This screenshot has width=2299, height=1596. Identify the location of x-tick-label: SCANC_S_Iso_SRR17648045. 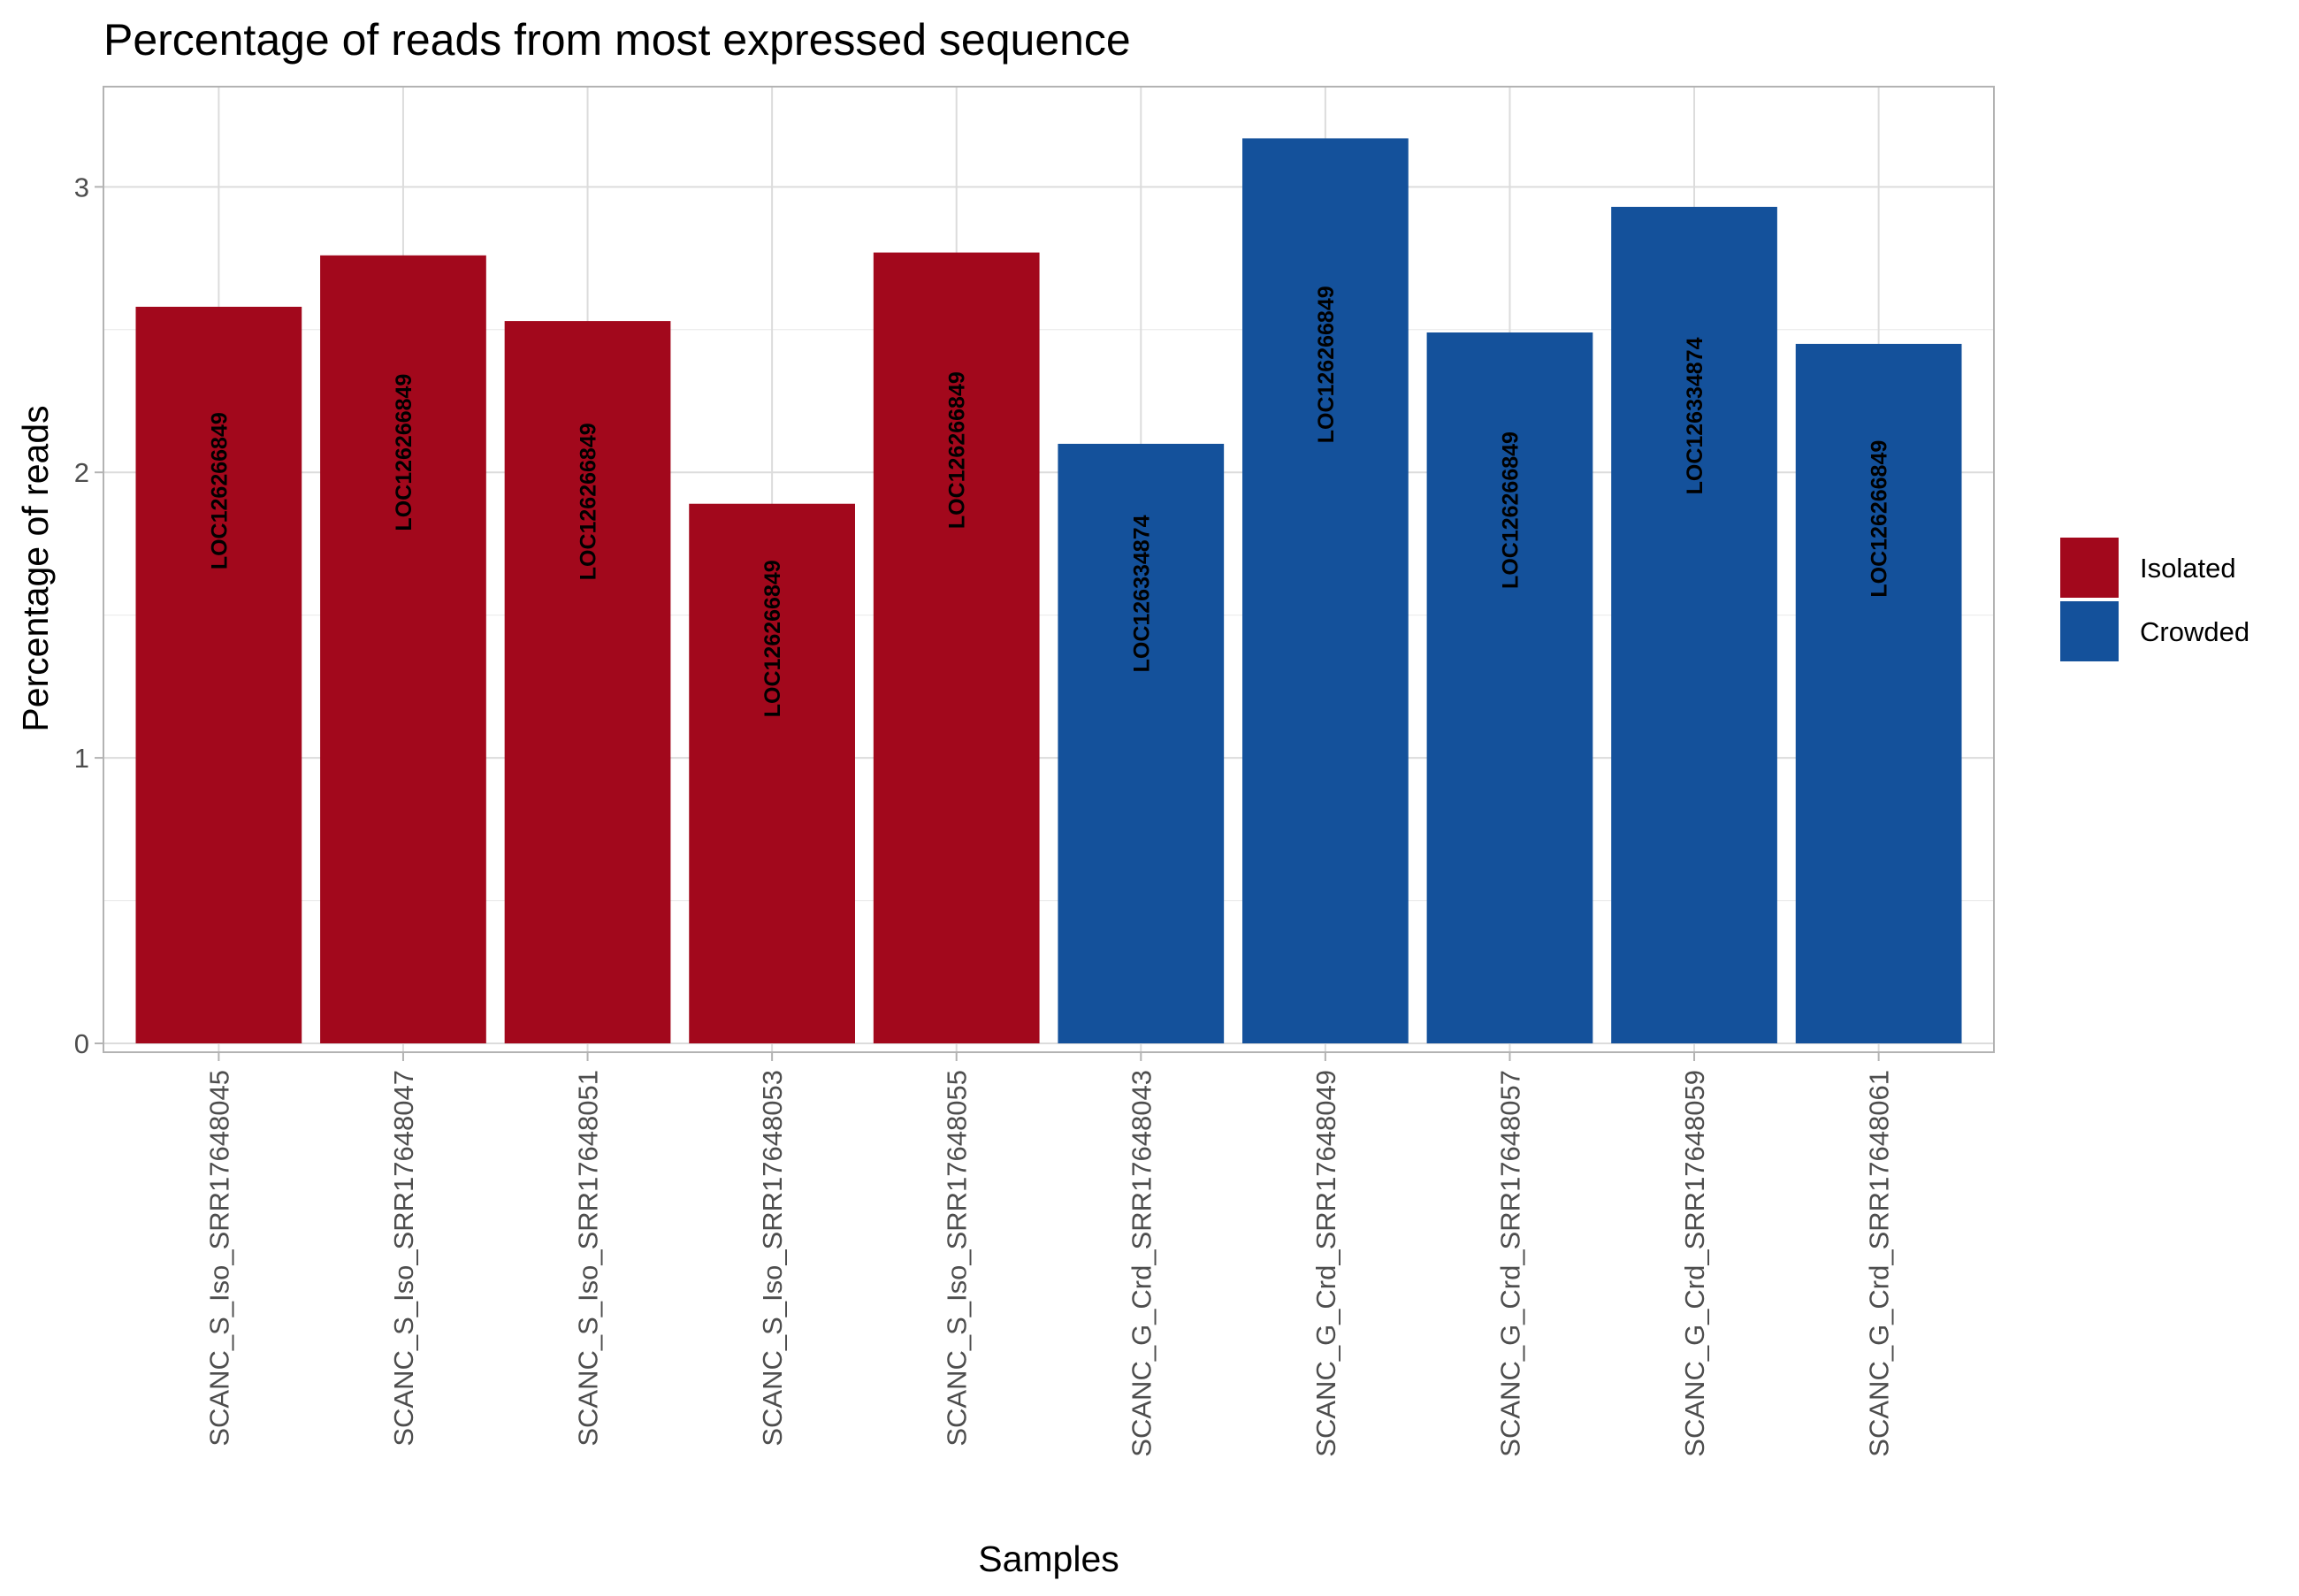
(218, 1258).